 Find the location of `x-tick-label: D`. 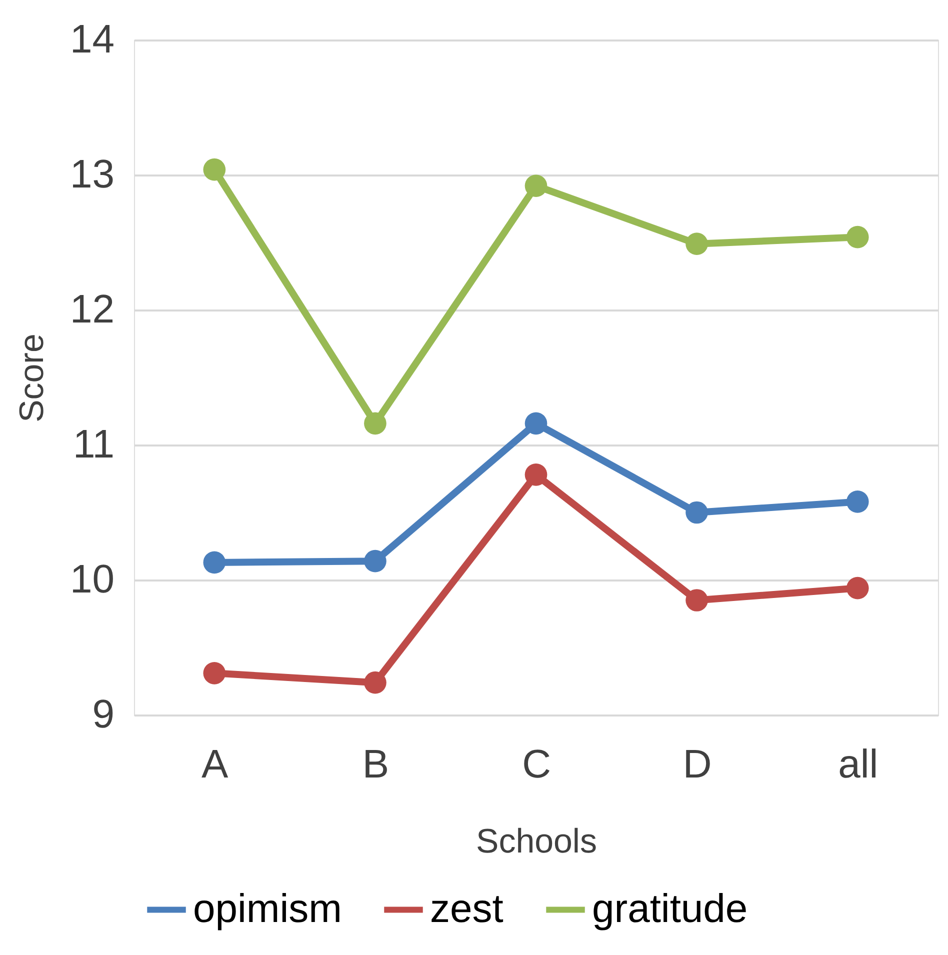

x-tick-label: D is located at coordinates (697, 764).